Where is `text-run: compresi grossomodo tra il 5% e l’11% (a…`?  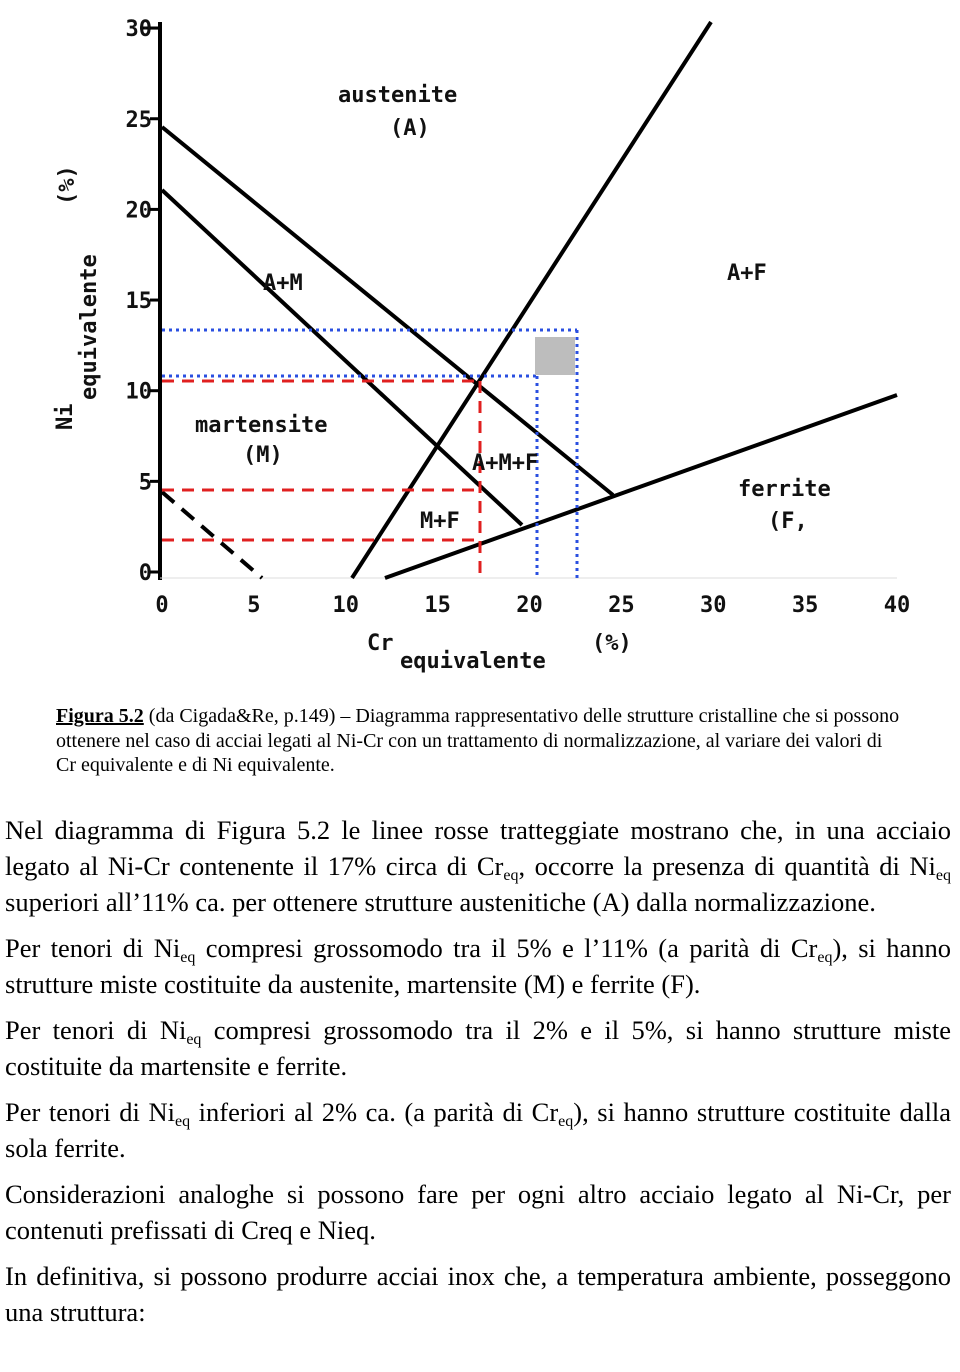 text-run: compresi grossomodo tra il 5% e l’11% (a… is located at coordinates (506, 948).